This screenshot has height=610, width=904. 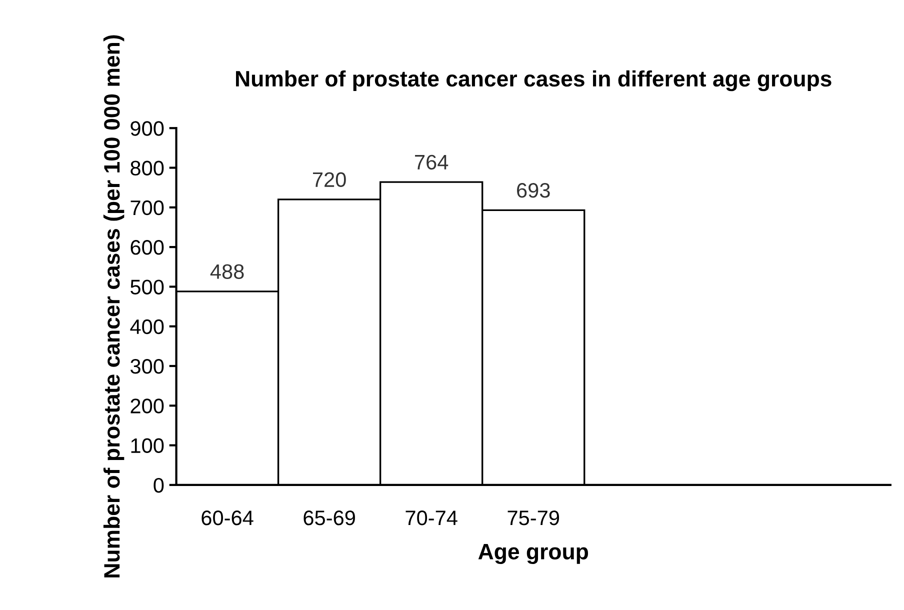 What do you see at coordinates (147, 287) in the screenshot?
I see `y-tick-label: 500` at bounding box center [147, 287].